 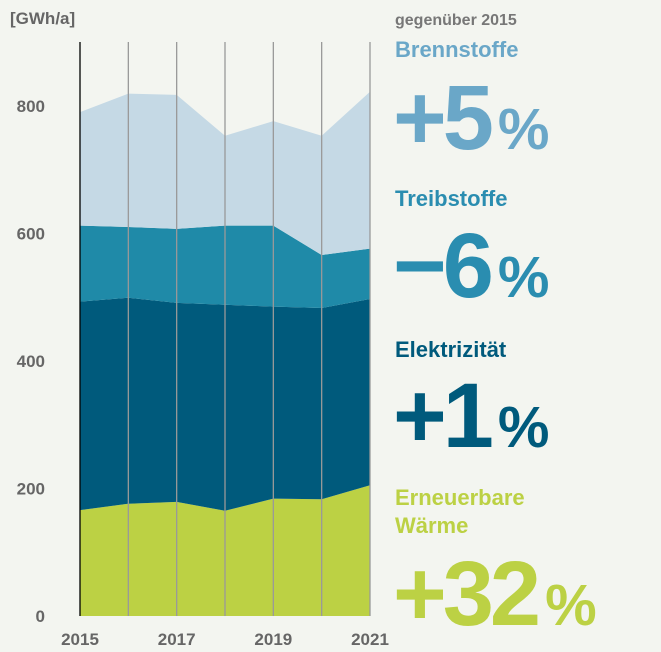 What do you see at coordinates (495, 594) in the screenshot?
I see `change-label: +32%` at bounding box center [495, 594].